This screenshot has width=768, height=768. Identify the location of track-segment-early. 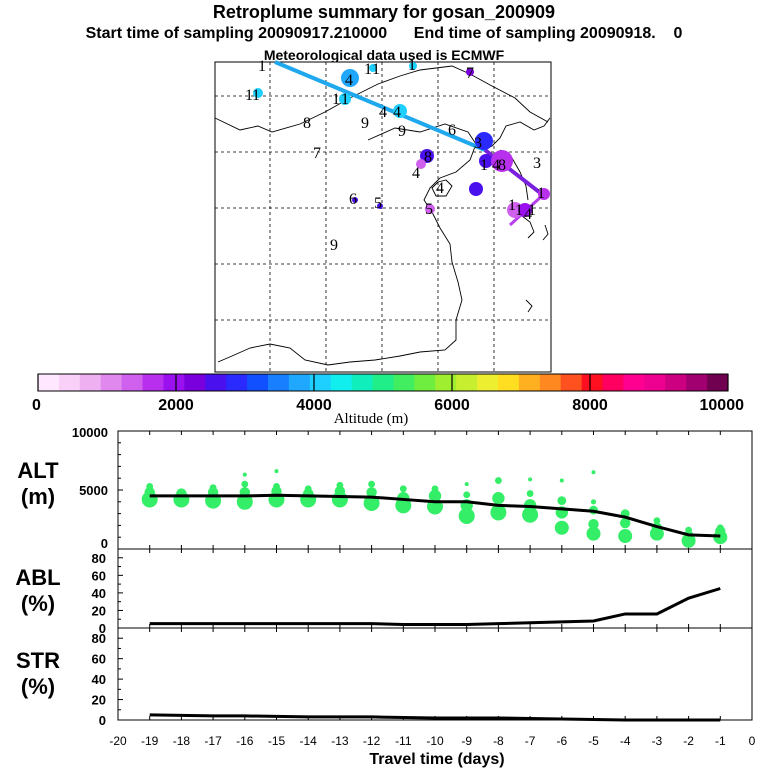
(380, 106).